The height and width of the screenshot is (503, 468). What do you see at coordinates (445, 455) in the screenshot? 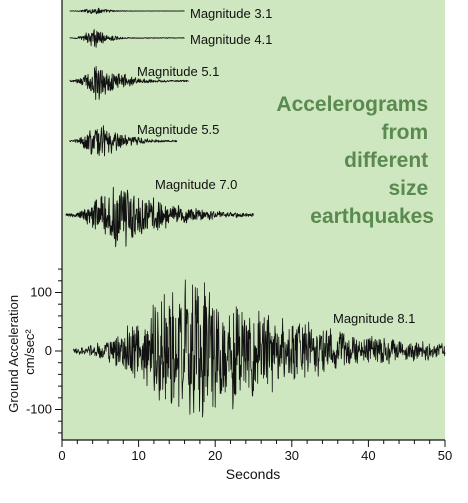
I see `x-tick-label: 50` at bounding box center [445, 455].